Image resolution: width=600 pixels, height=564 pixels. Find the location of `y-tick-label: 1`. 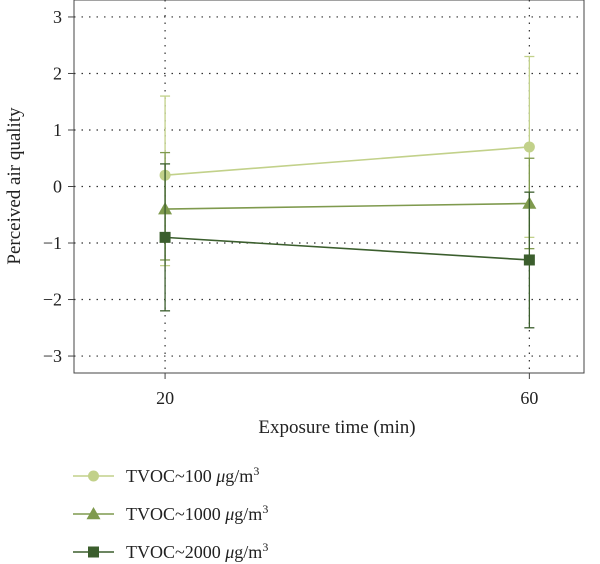

y-tick-label: 1 is located at coordinates (57, 130).